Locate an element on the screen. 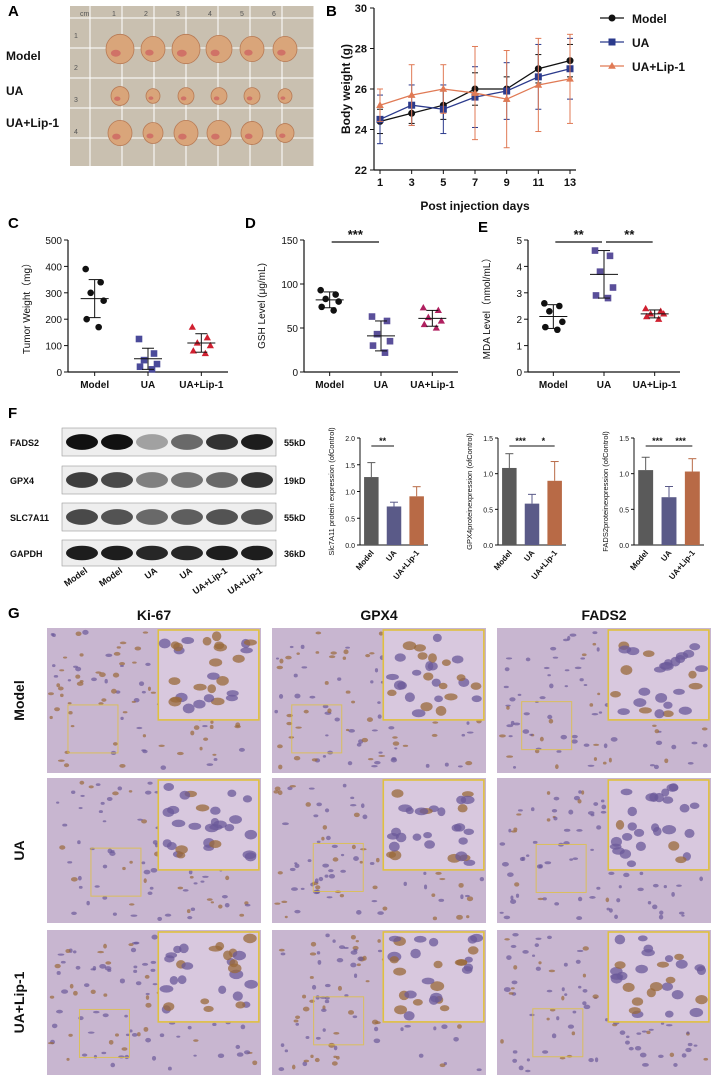 This screenshot has height=1081, width=716. y-tick-label: 22 is located at coordinates (361, 171).